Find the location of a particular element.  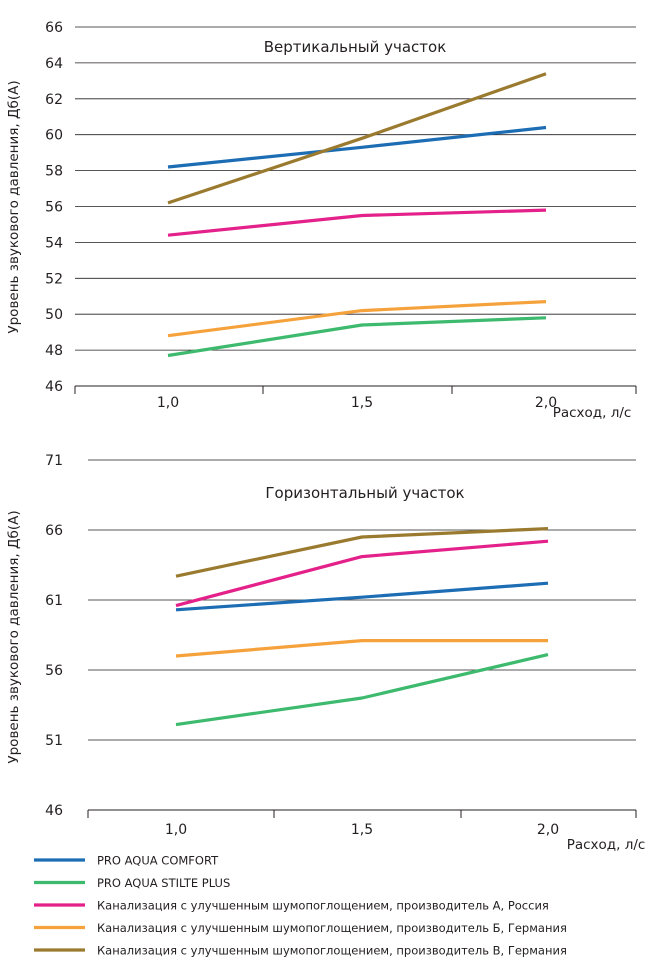

vertical-x-tick-label: 1,0 is located at coordinates (168, 403).